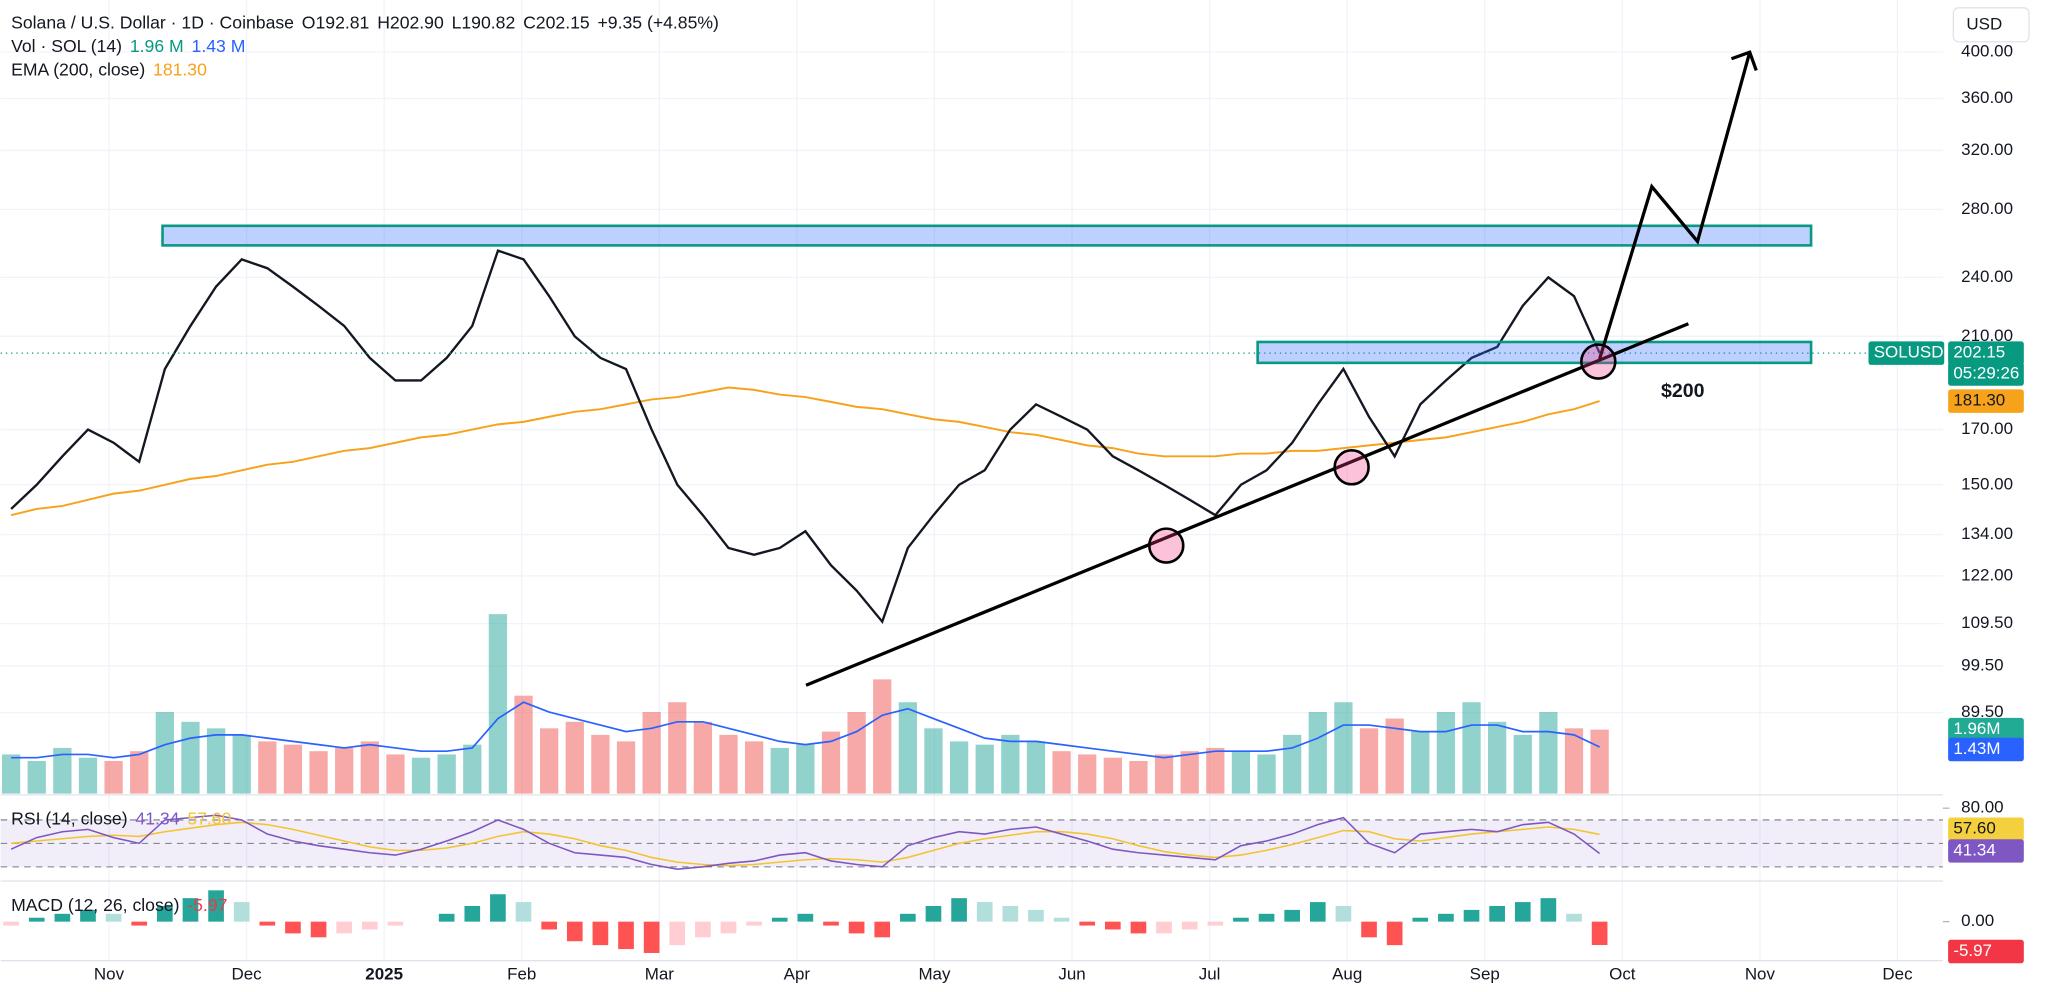 The width and height of the screenshot is (2048, 992). I want to click on x-tick-label: Jul, so click(1210, 974).